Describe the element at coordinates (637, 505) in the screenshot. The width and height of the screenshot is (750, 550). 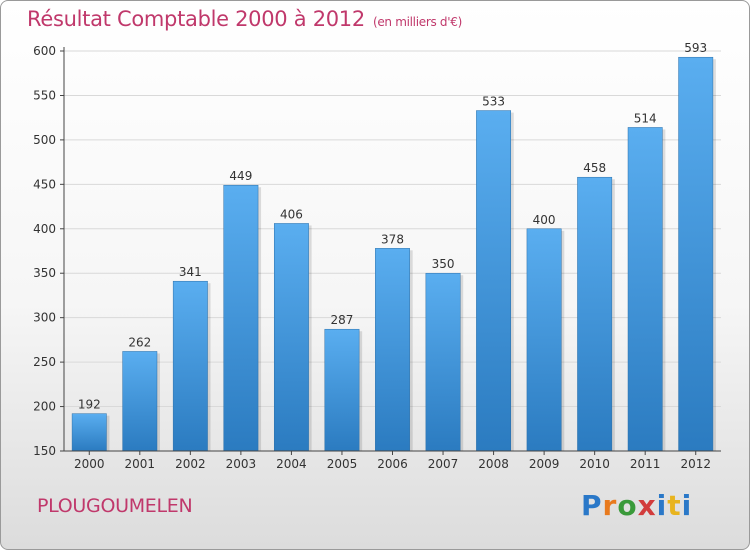
I see `proxiti-logo: Proxiti` at that location.